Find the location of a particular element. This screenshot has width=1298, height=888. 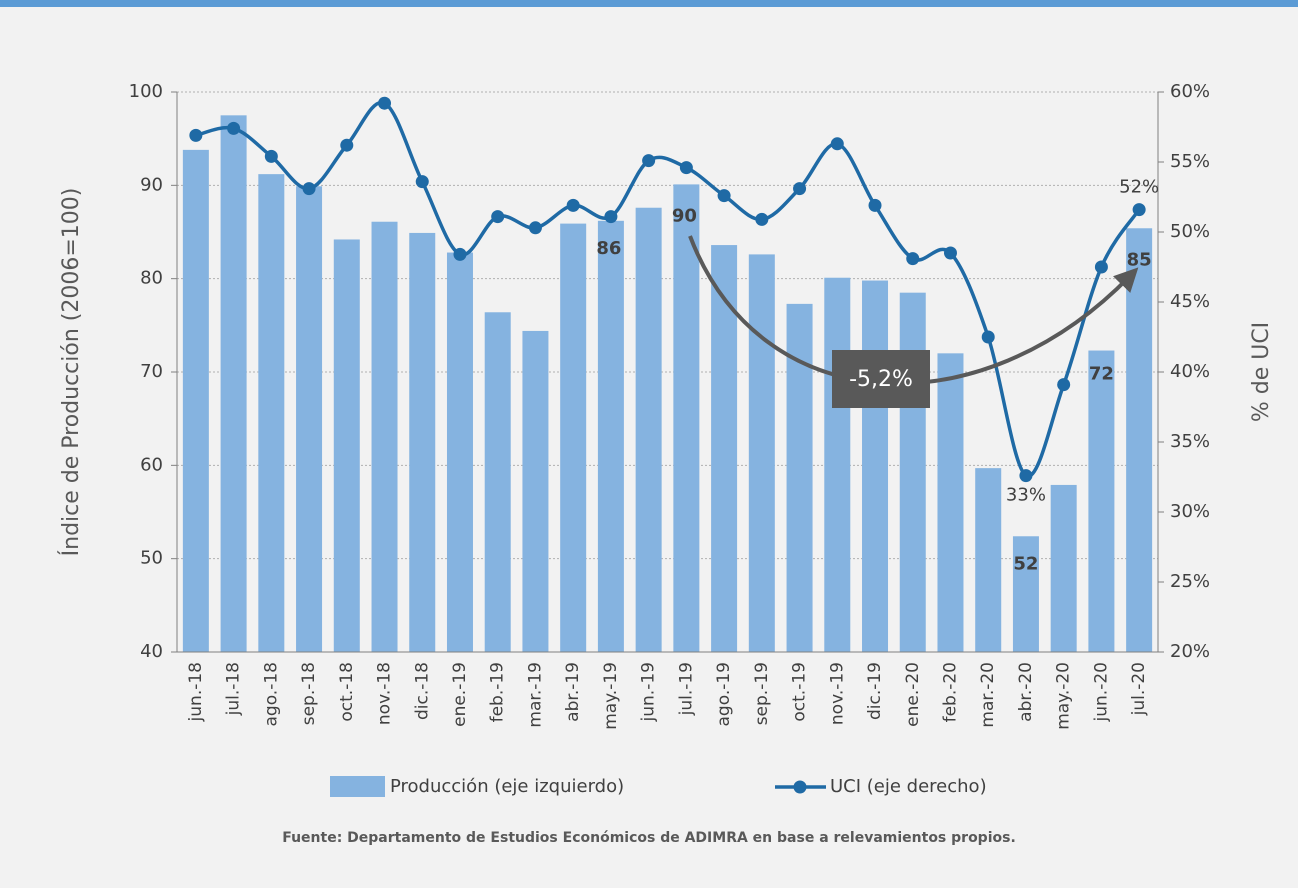

line-value-label: 33% is located at coordinates (1026, 495).